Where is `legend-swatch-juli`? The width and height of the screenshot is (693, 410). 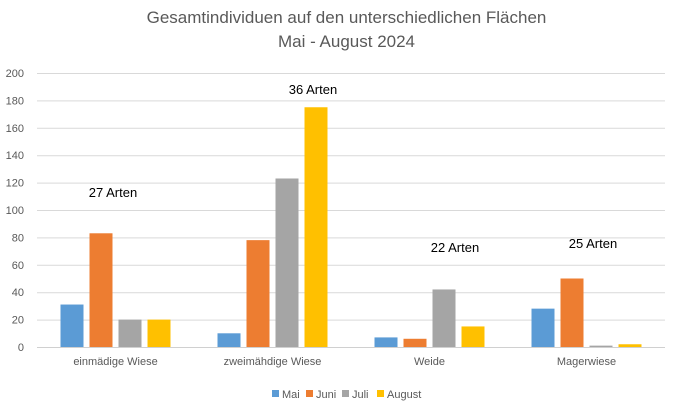 legend-swatch-juli is located at coordinates (345, 393).